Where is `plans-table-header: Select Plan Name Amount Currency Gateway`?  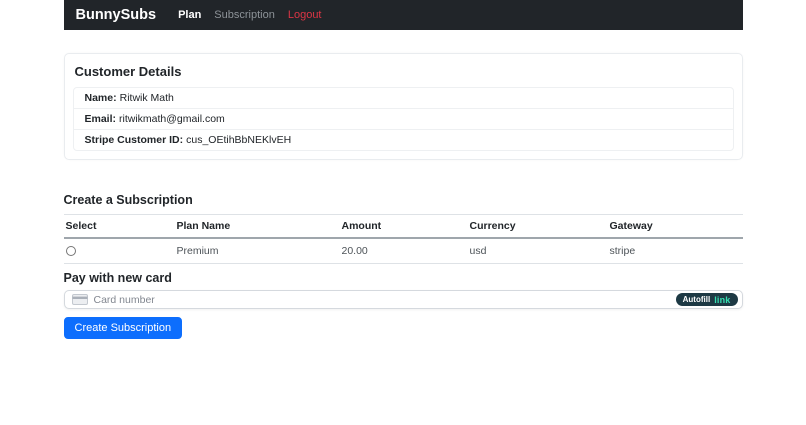
plans-table-header: Select Plan Name Amount Currency Gateway is located at coordinates (403, 226).